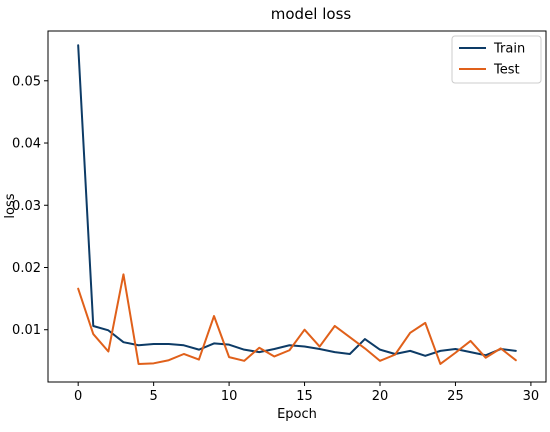  I want to click on x-axis: 0 5 10 15 20 25 30, so click(306, 393).